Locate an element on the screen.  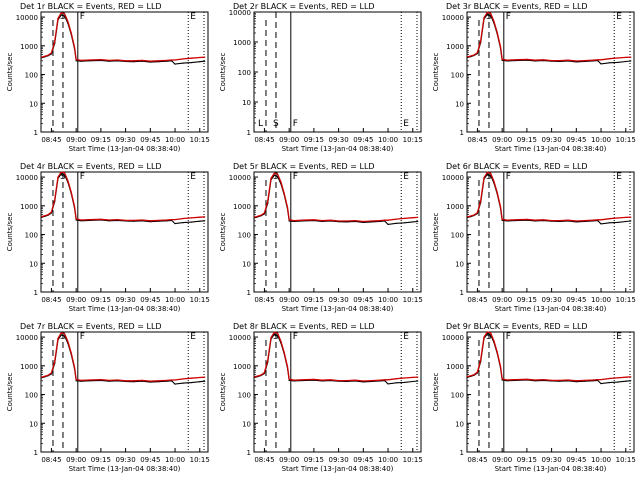
panel-title: Det 8r BLACK = Events, RED = LLD is located at coordinates (304, 326).